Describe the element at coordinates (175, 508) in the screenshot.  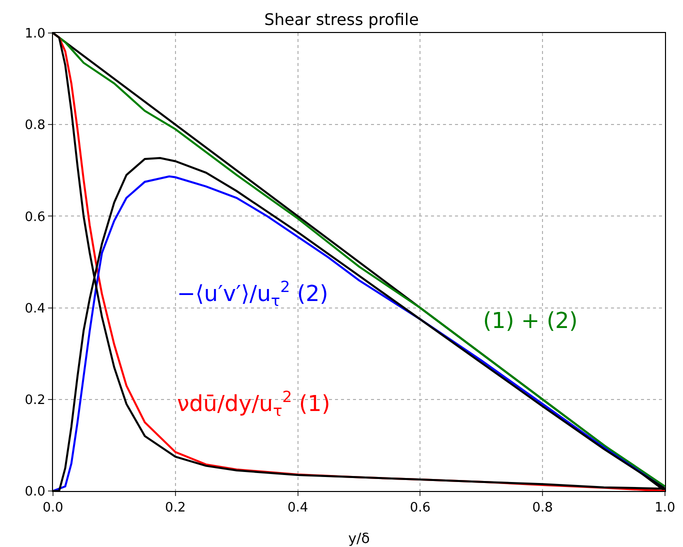
I see `x-tick-label: 0.2` at that location.